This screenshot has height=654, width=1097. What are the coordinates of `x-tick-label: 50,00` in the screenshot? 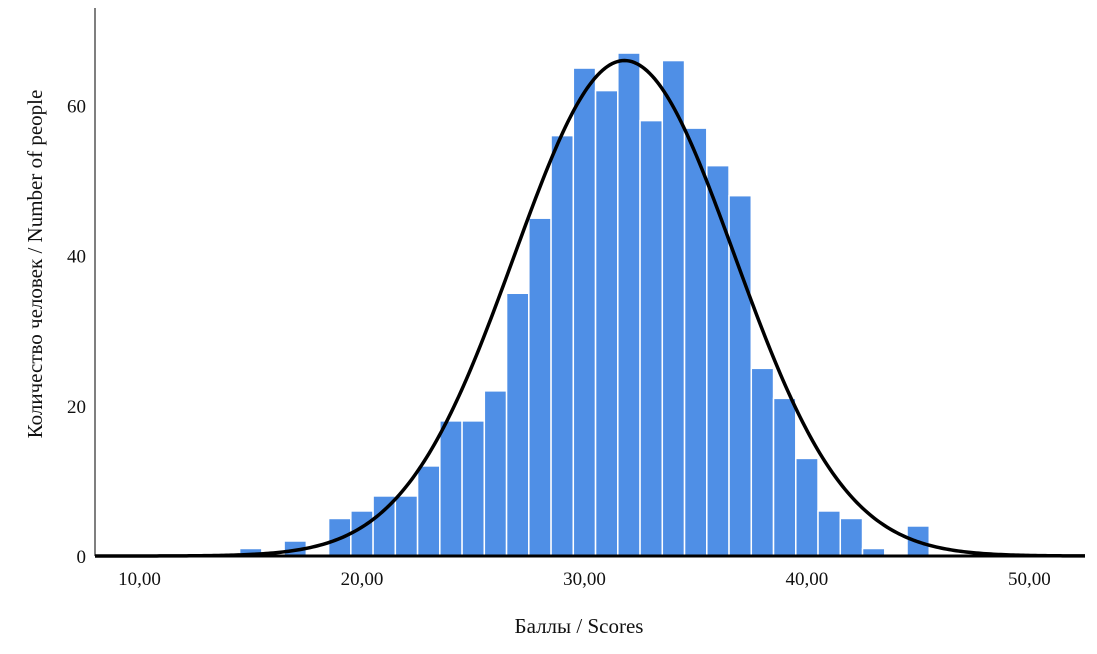 It's located at (1029, 579).